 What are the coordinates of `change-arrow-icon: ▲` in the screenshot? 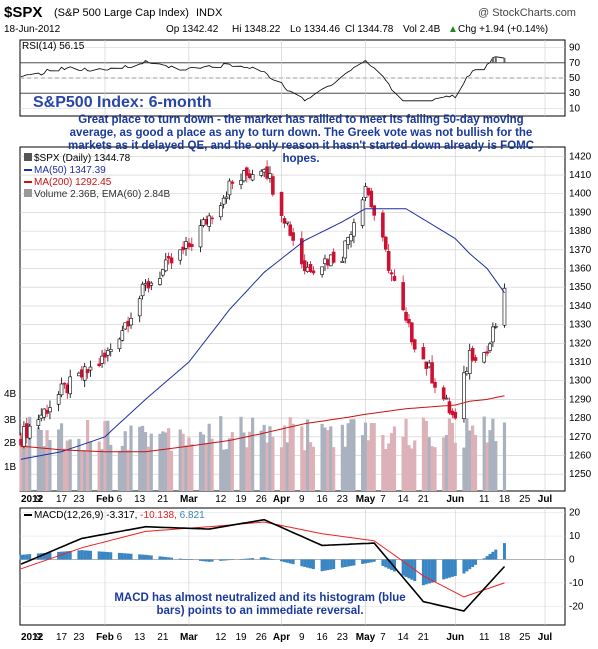 It's located at (453, 29).